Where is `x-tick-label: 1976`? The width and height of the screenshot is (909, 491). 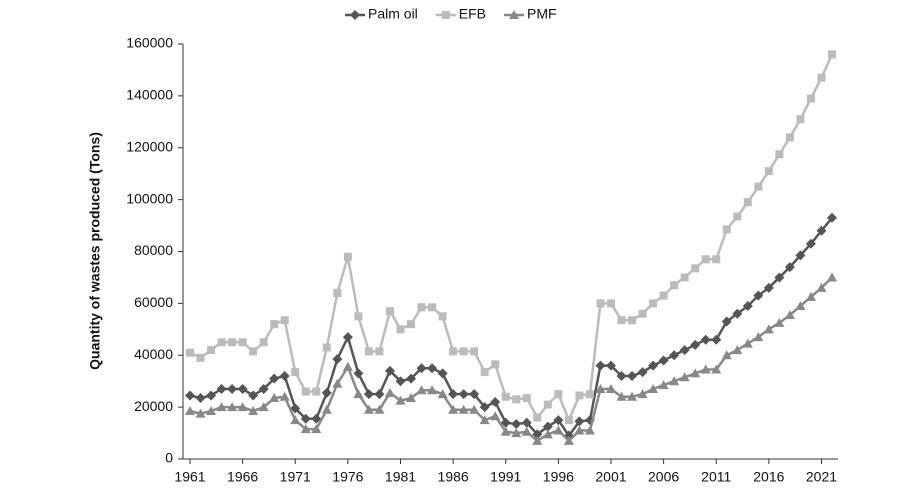 x-tick-label: 1976 is located at coordinates (347, 477).